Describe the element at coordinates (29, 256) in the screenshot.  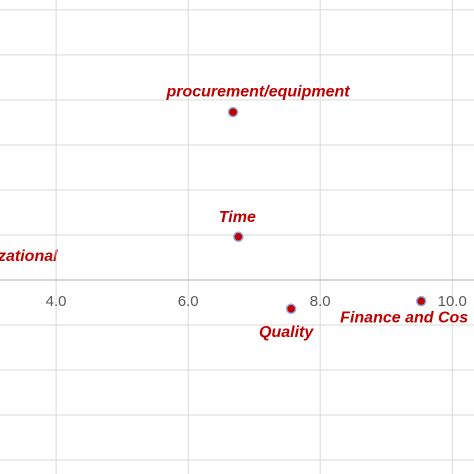
I see `annotation: zational` at that location.